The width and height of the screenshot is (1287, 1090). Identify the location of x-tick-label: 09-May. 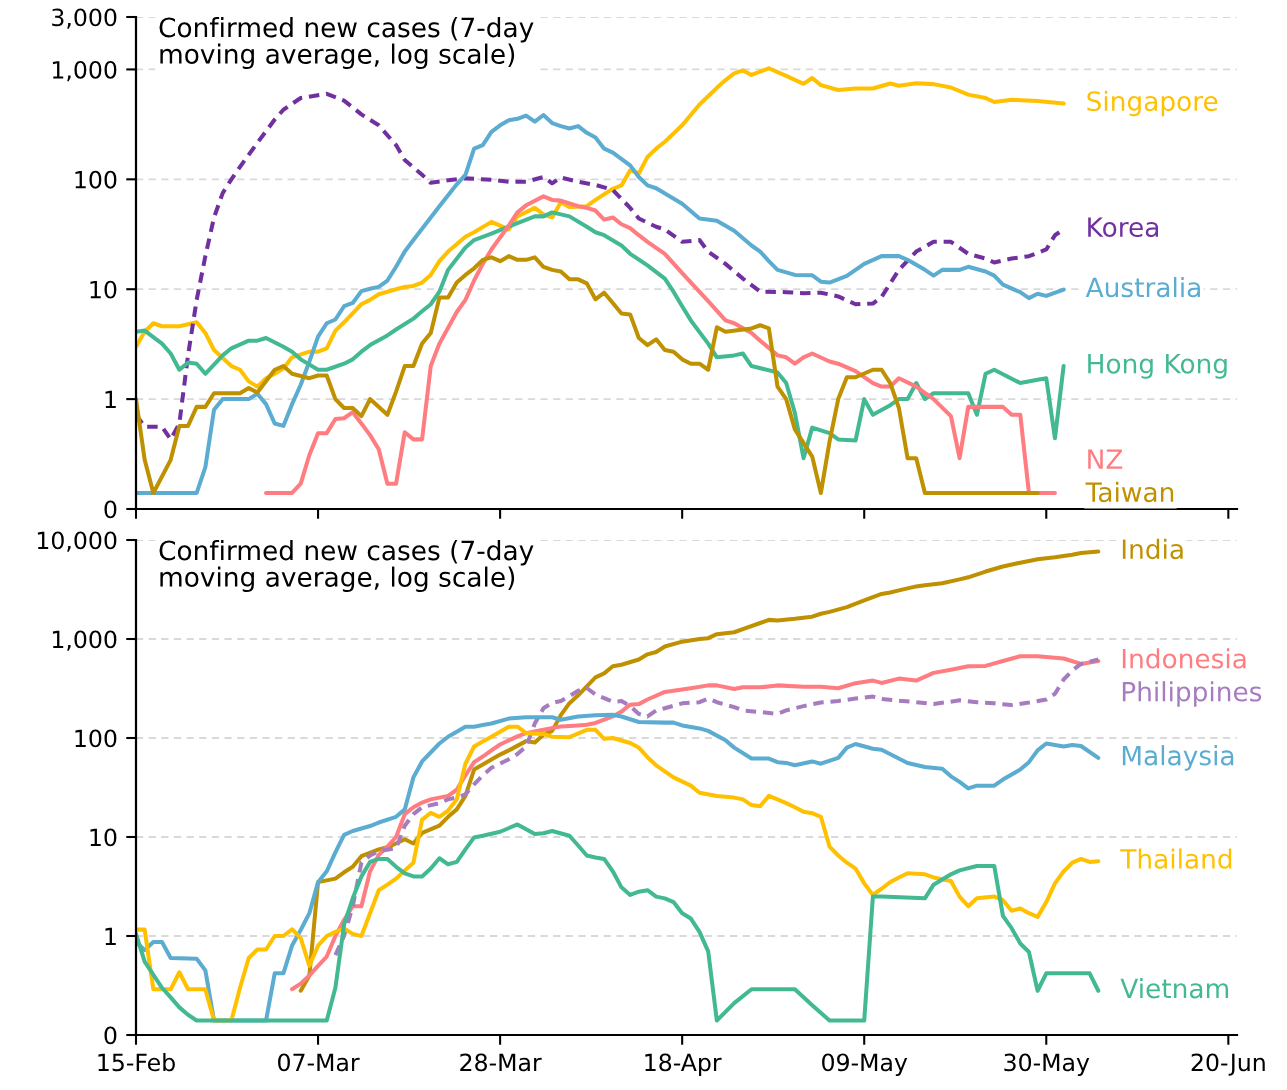
(865, 1064).